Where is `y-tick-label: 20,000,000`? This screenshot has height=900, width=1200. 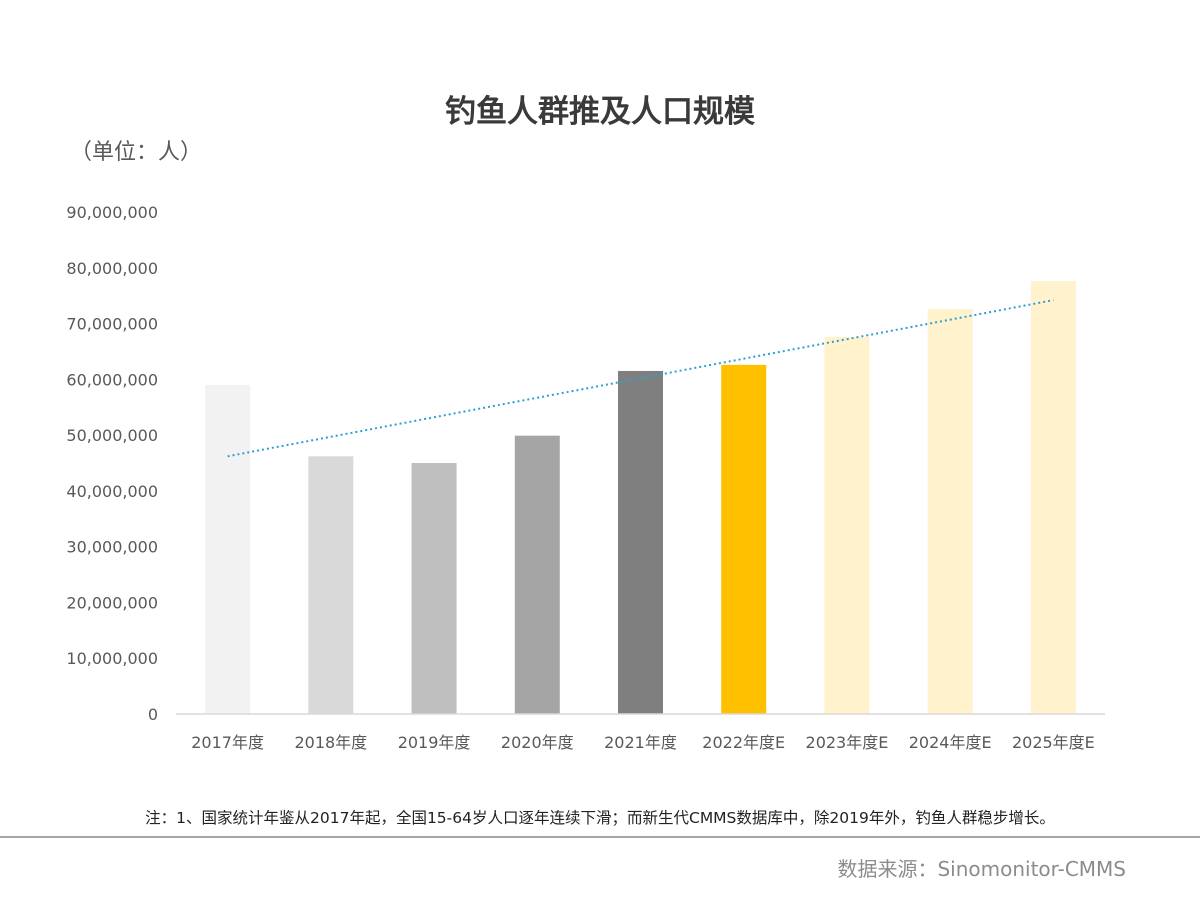
y-tick-label: 20,000,000 is located at coordinates (112, 602).